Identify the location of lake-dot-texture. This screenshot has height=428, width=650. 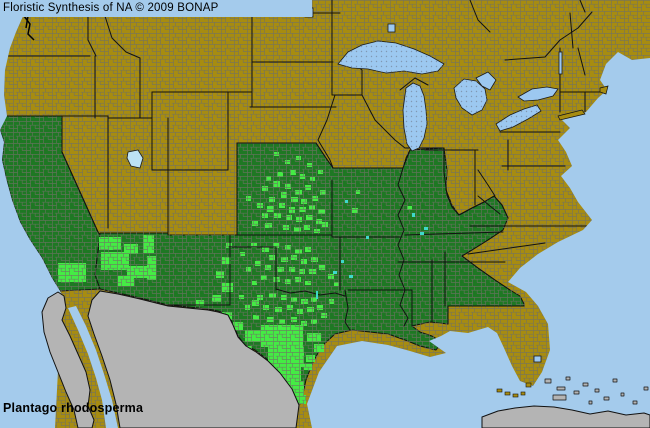
(439, 96).